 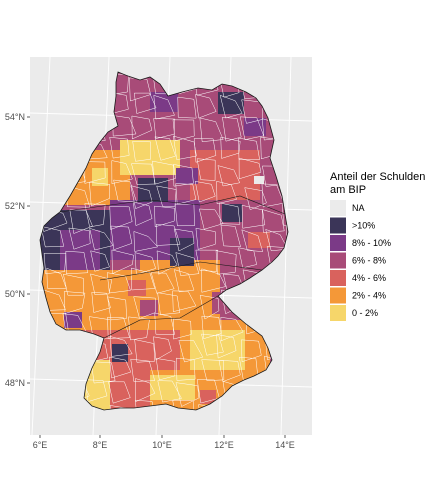 What do you see at coordinates (369, 296) in the screenshot?
I see `legend-label: 2% - 4%` at bounding box center [369, 296].